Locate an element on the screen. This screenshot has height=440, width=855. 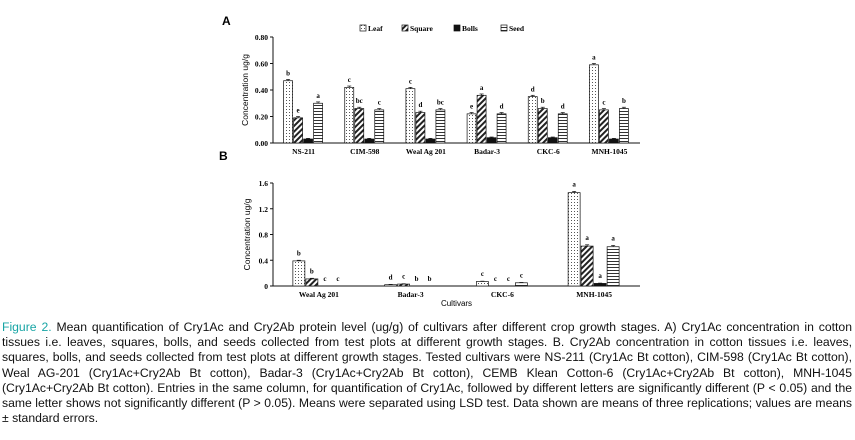
y-tick-label: 0.00 is located at coordinates (261, 143).